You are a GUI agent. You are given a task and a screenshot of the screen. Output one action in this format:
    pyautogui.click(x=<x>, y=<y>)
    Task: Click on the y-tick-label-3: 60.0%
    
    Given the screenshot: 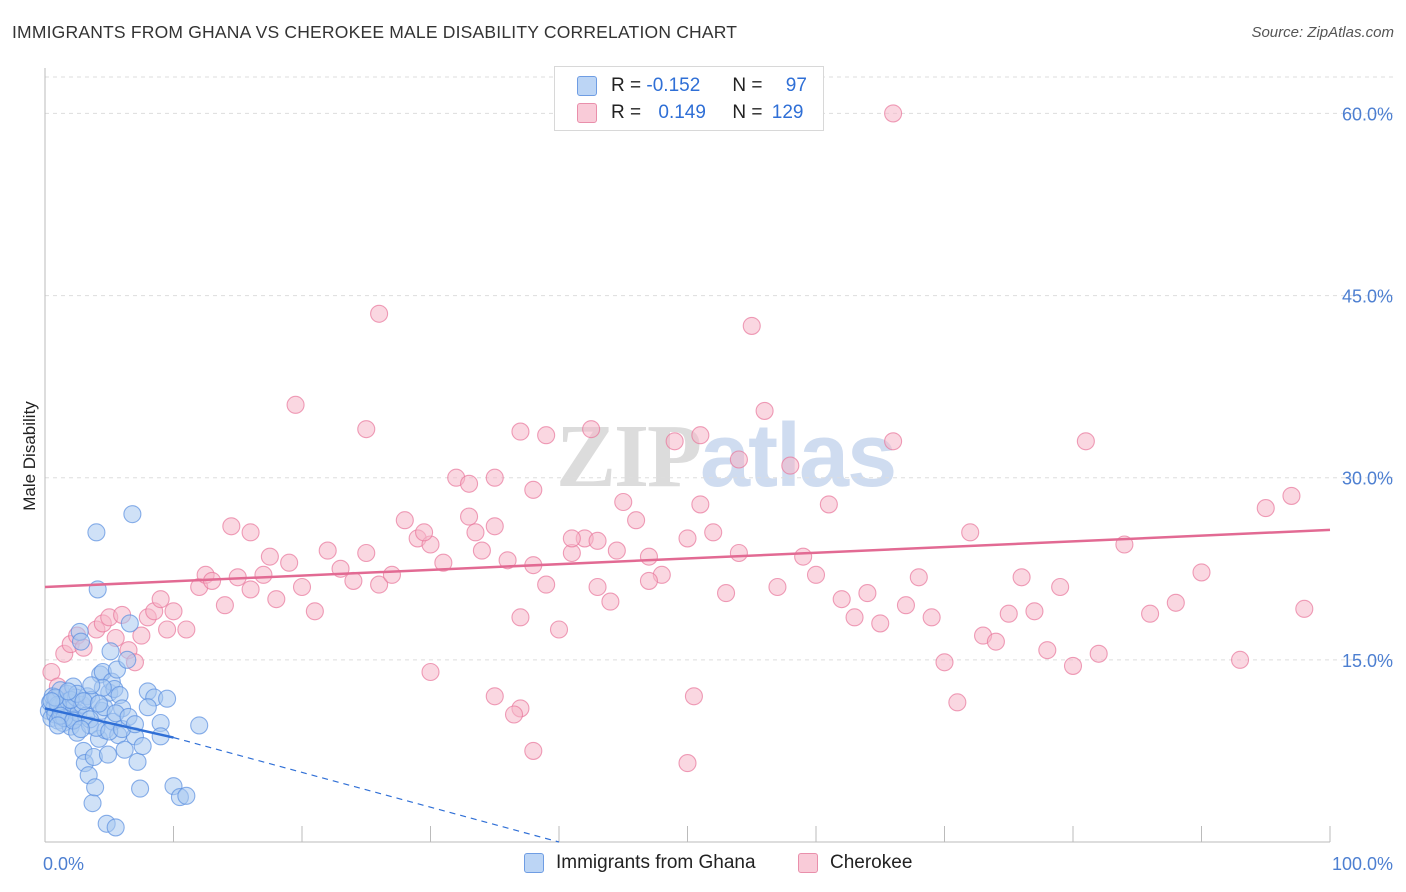 What is the action you would take?
    pyautogui.click(x=1367, y=114)
    